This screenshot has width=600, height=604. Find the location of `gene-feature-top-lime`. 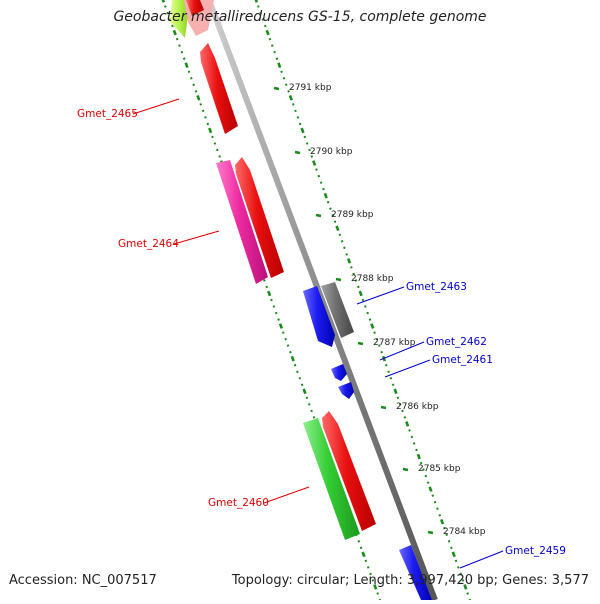

gene-feature-top-lime is located at coordinates (180, 19).